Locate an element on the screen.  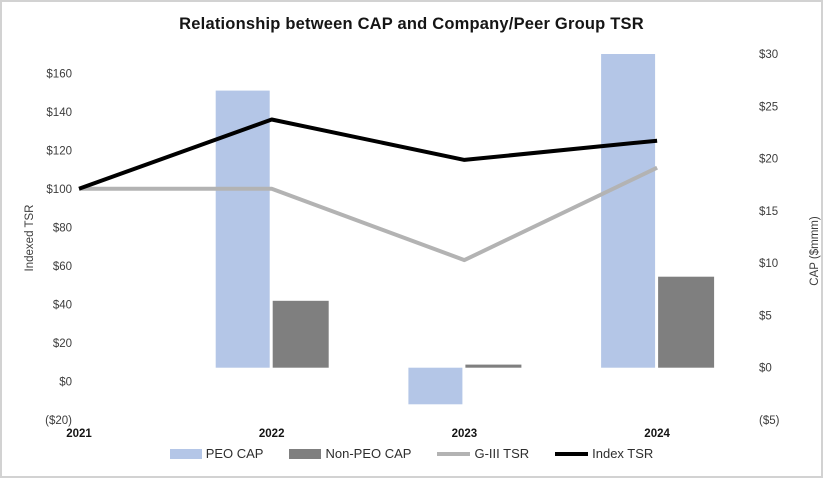
left-axis-tick-label: $140 is located at coordinates (59, 113).